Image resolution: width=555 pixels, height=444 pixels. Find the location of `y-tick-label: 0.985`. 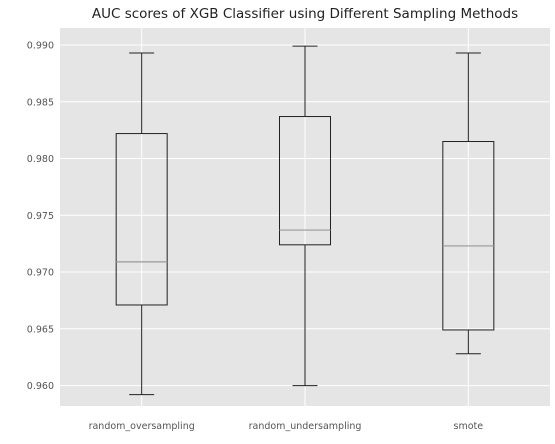

y-tick-label: 0.985 is located at coordinates (40, 102).